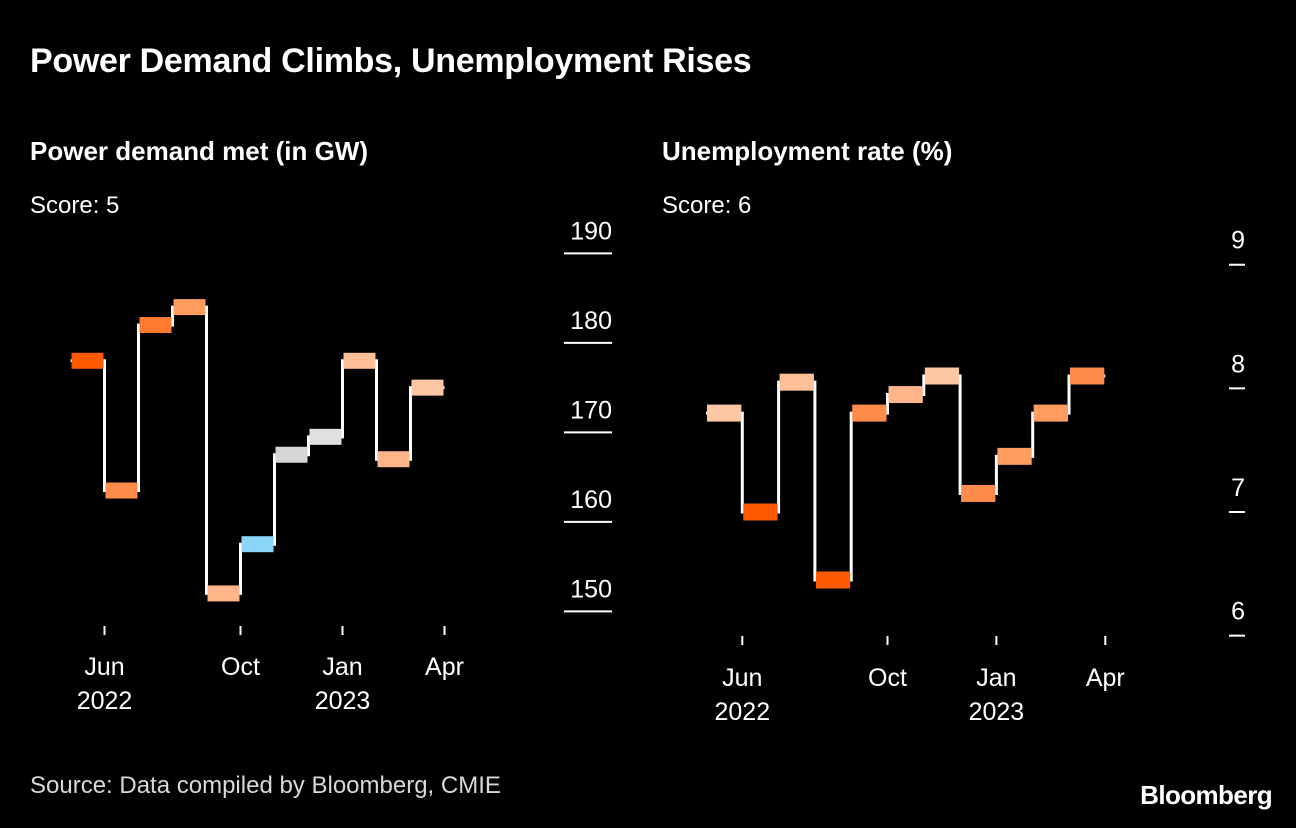 This screenshot has height=828, width=1296. I want to click on y-tick-label: 160, so click(591, 500).